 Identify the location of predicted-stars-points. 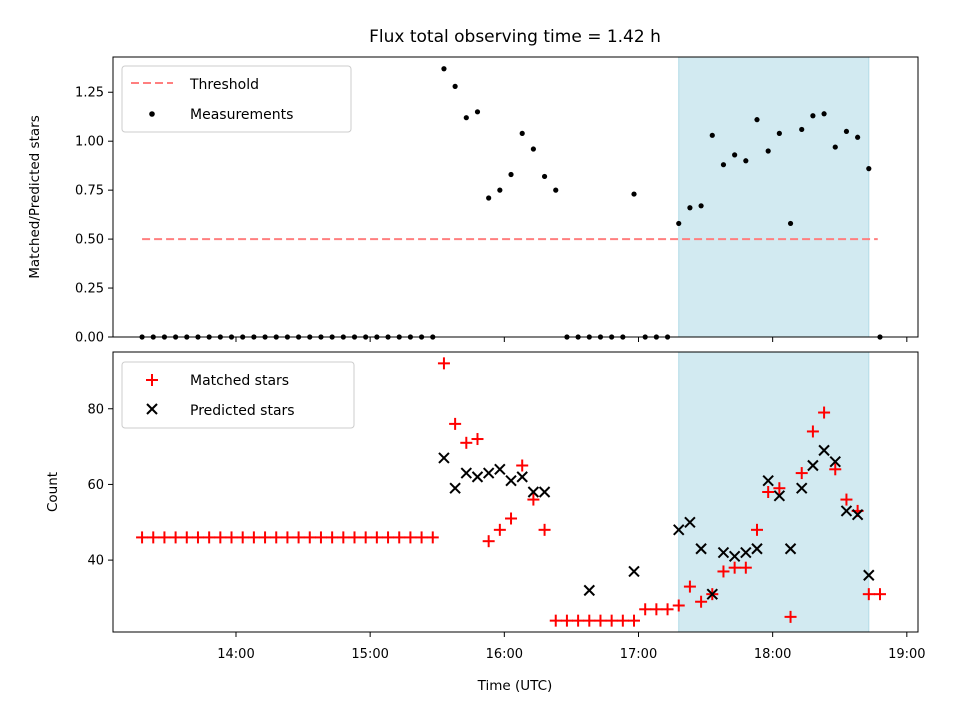
(656, 522).